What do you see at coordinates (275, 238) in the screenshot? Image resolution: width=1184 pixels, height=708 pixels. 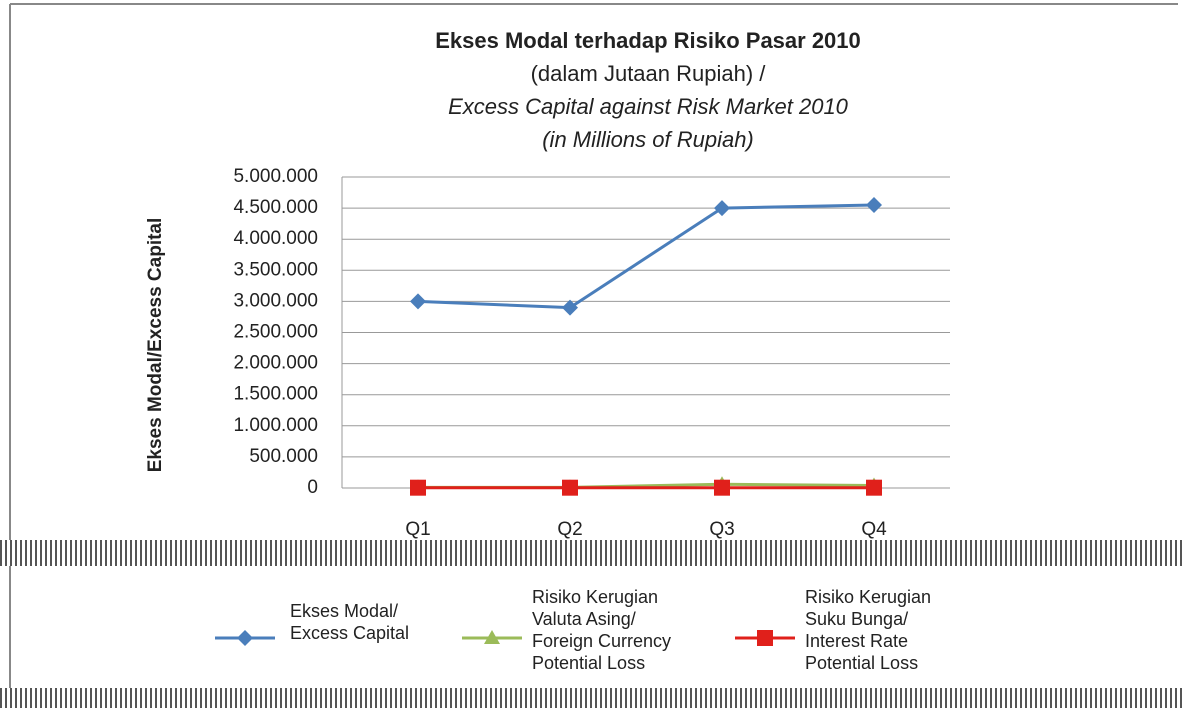 I see `y-tick-label: 4.000.000` at bounding box center [275, 238].